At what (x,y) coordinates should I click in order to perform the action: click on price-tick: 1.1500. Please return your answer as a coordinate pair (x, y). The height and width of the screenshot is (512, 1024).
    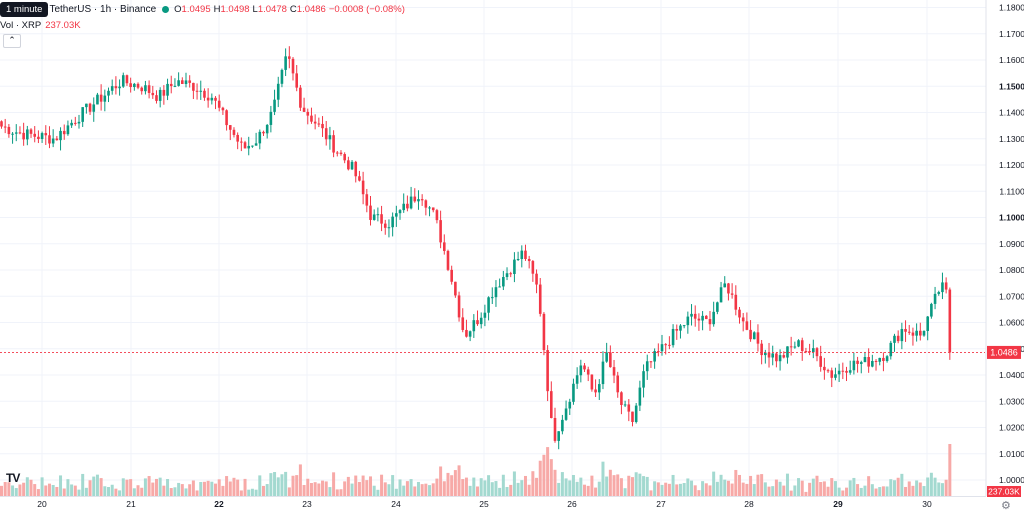
    Looking at the image, I should click on (1011, 86).